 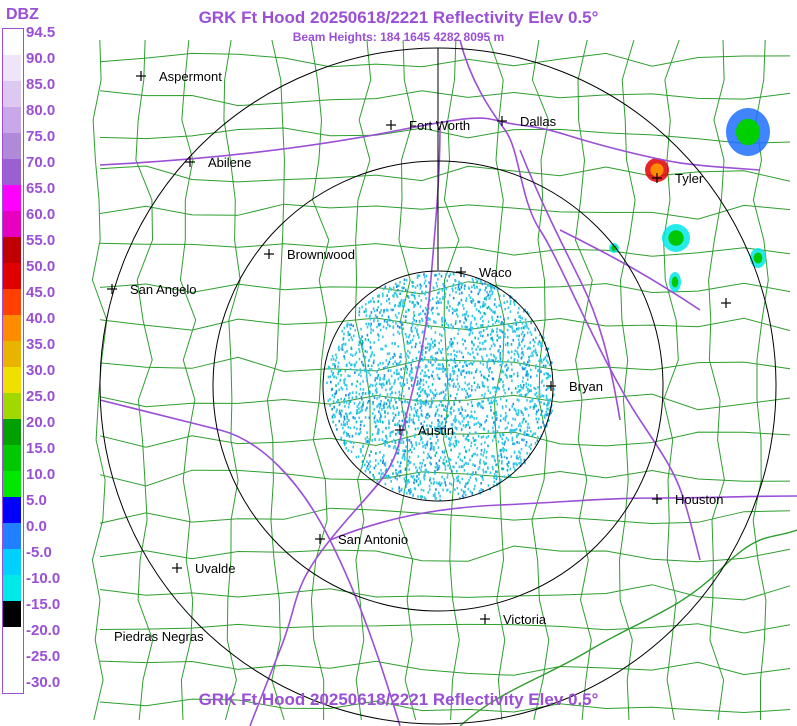 I want to click on city-label: Bryan, so click(x=586, y=386).